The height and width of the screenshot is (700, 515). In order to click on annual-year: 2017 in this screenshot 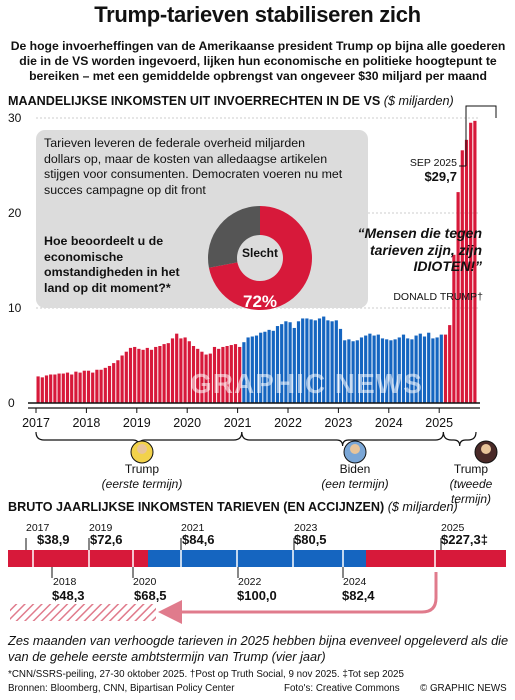, I will do `click(38, 528)`.